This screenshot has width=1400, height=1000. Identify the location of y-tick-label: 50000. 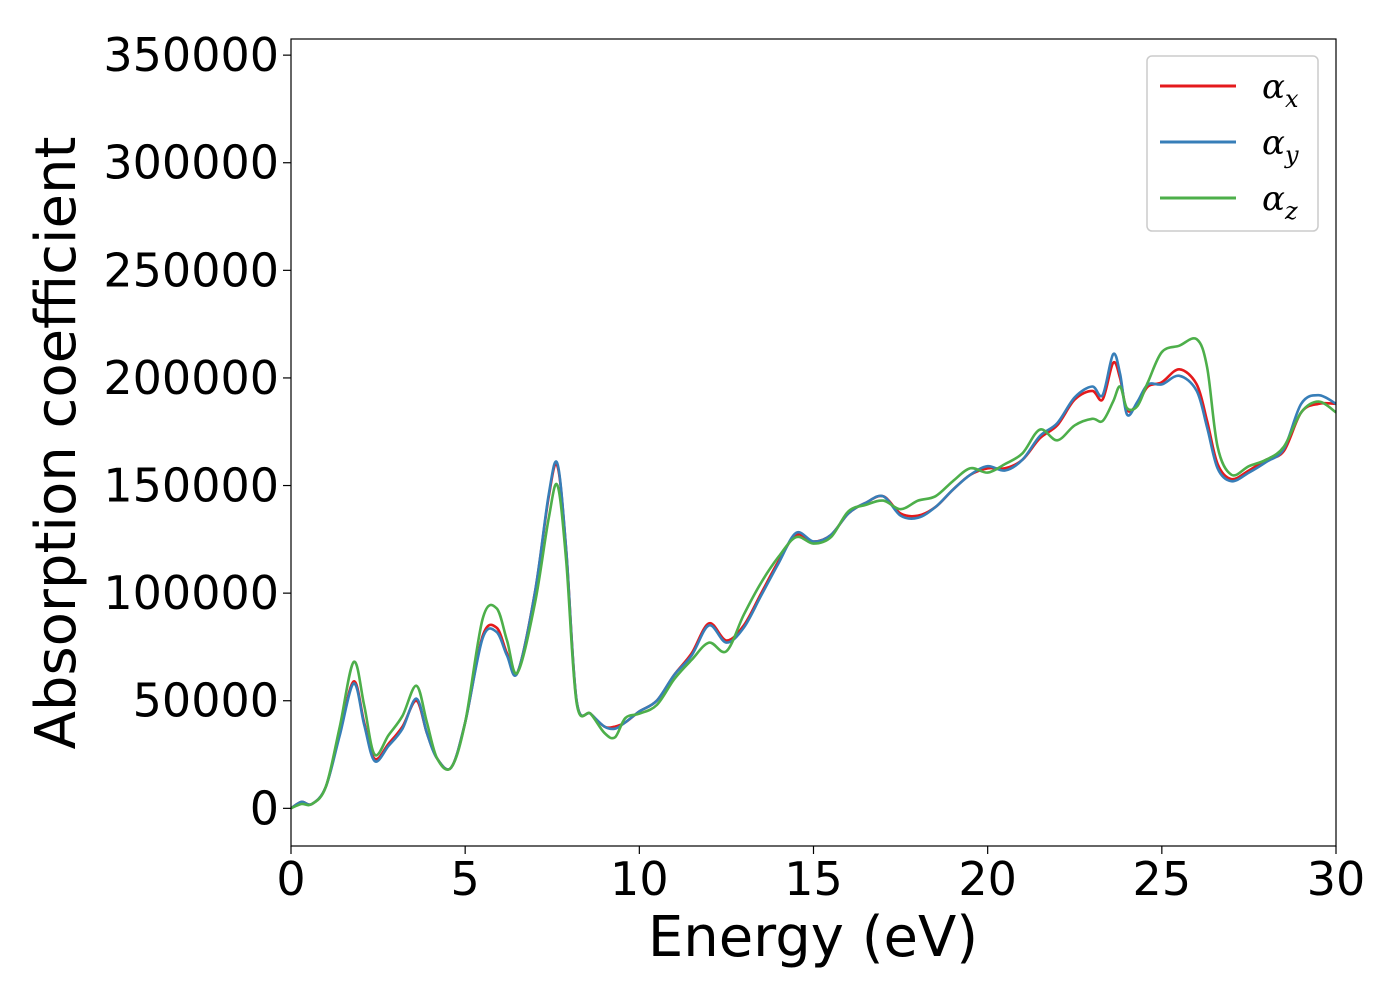
(206, 701).